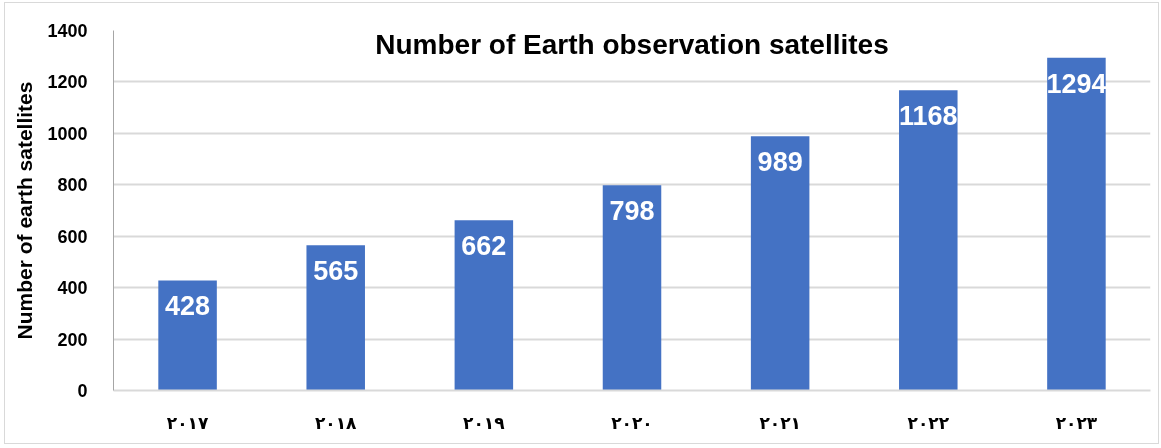  What do you see at coordinates (67, 133) in the screenshot?
I see `y-tick-label: 1000` at bounding box center [67, 133].